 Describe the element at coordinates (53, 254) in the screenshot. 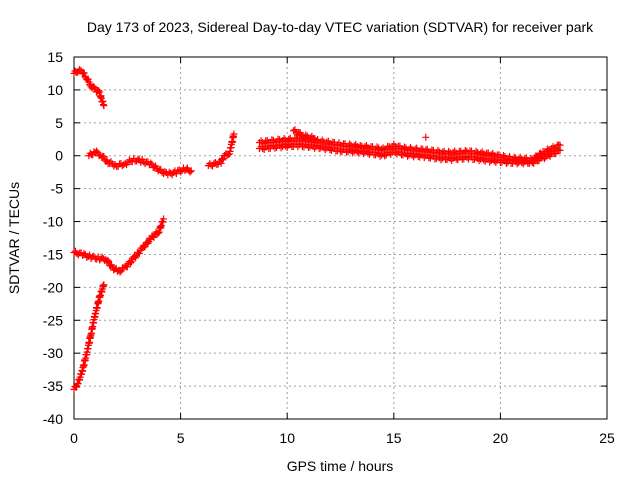

I see `y-tick-label: -15` at that location.